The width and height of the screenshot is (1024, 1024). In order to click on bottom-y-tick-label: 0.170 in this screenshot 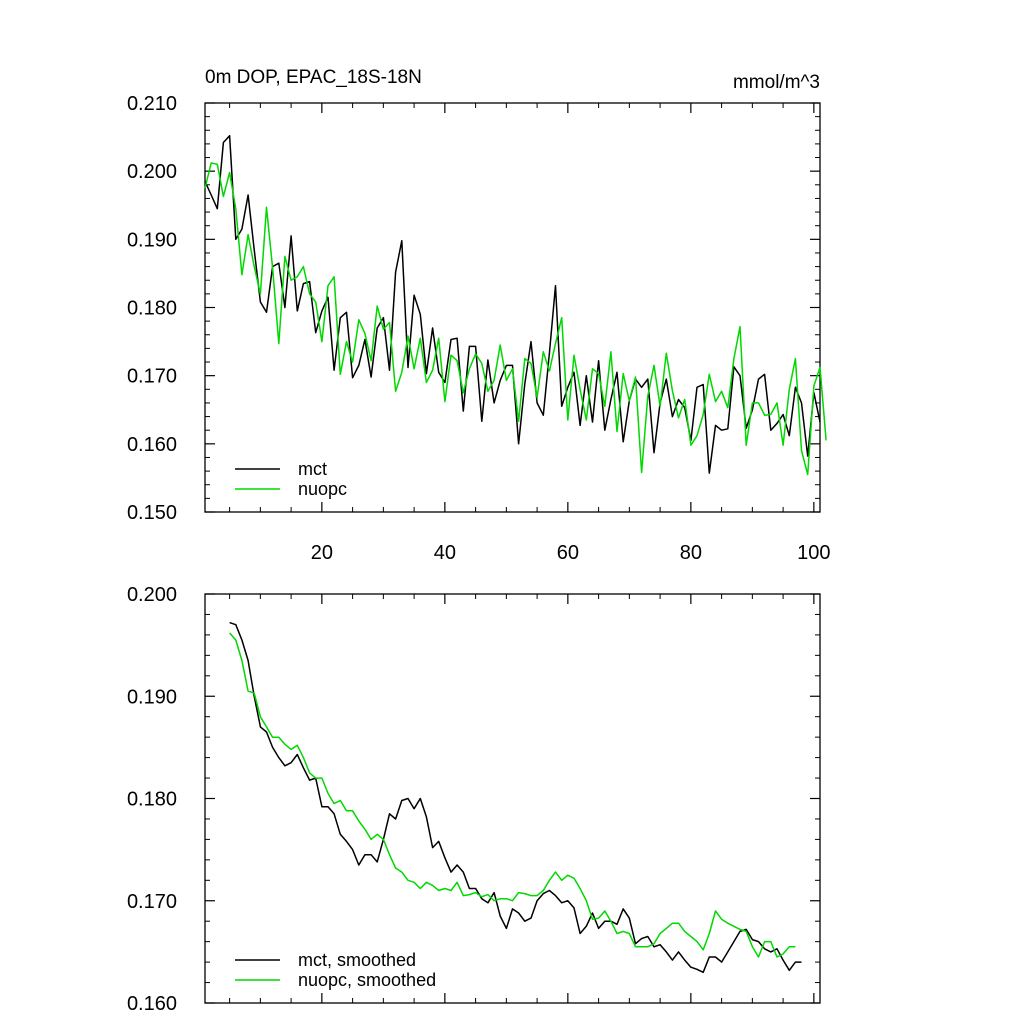, I will do `click(152, 902)`.